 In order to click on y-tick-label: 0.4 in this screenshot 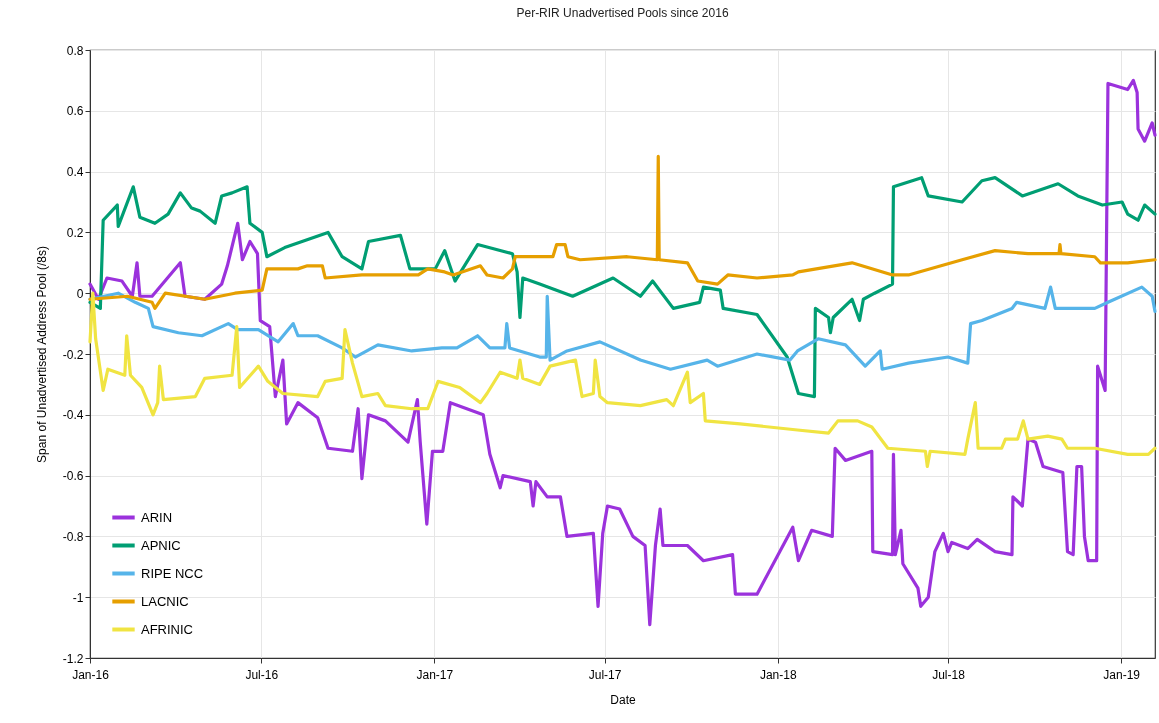, I will do `click(75, 172)`.